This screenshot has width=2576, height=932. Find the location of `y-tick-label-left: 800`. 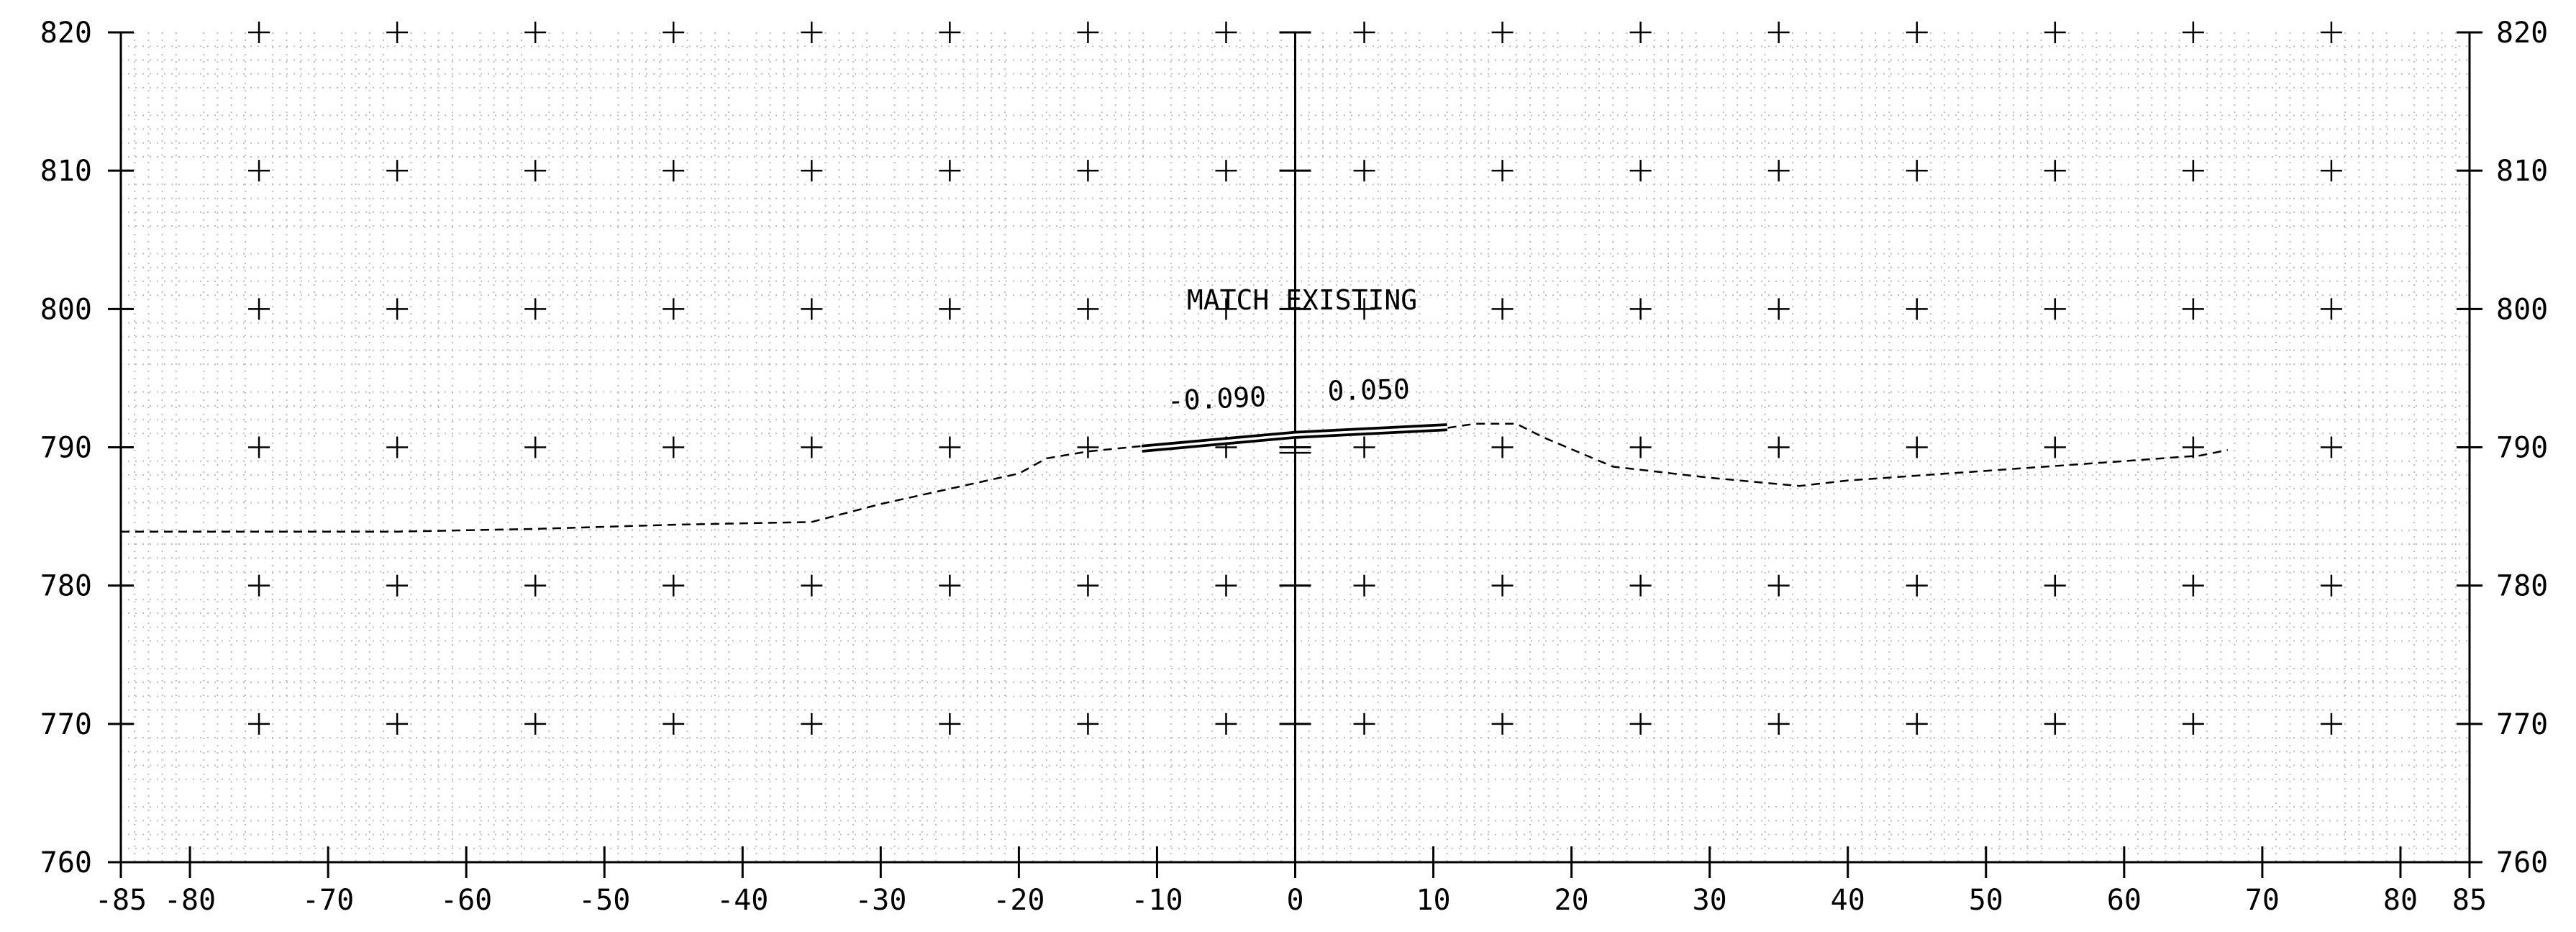

y-tick-label-left: 800 is located at coordinates (66, 309).